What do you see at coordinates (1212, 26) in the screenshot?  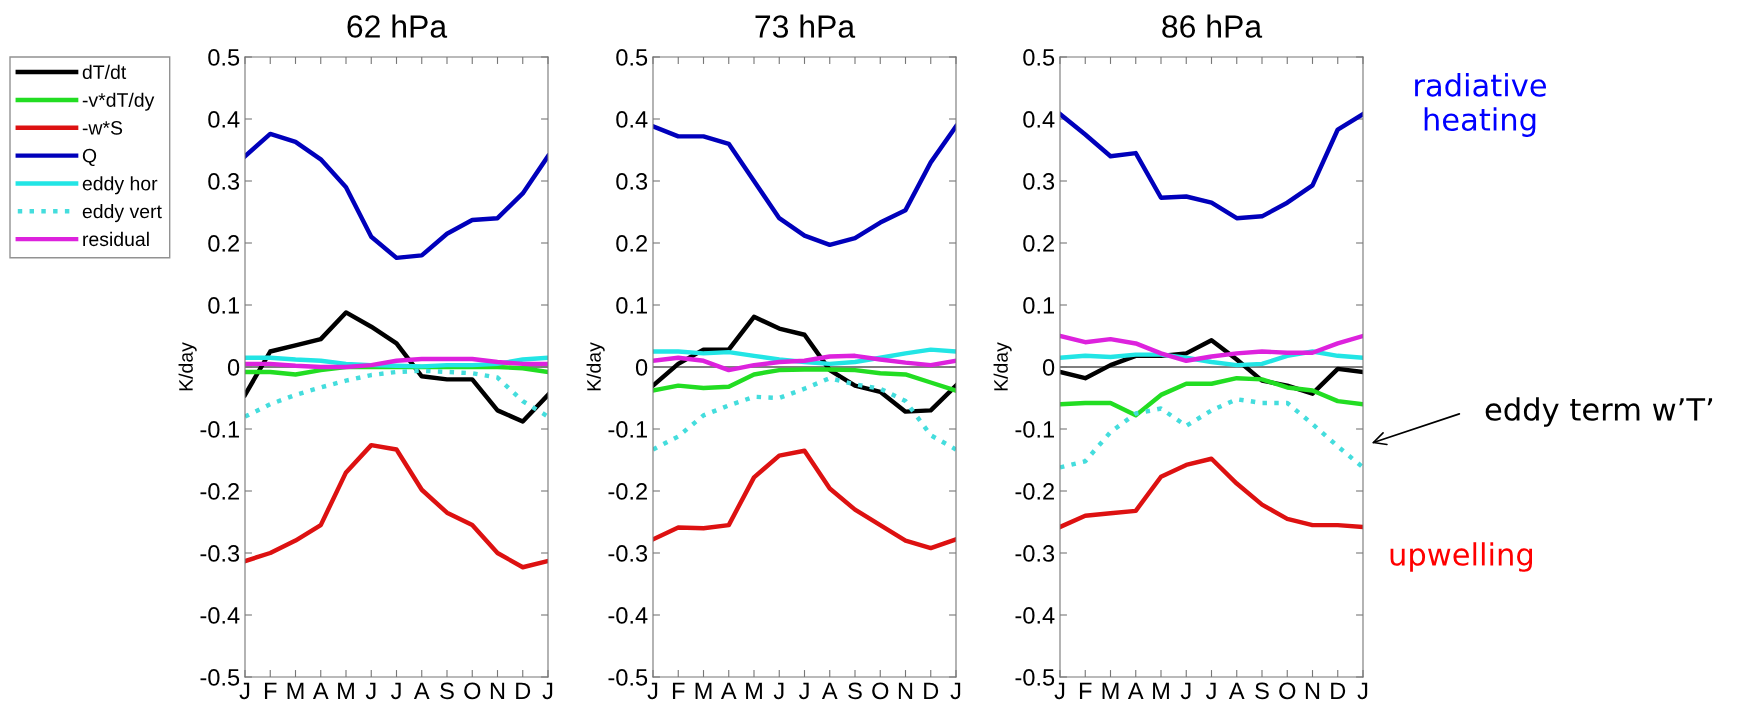 I see `chart-title: 86 hPa` at bounding box center [1212, 26].